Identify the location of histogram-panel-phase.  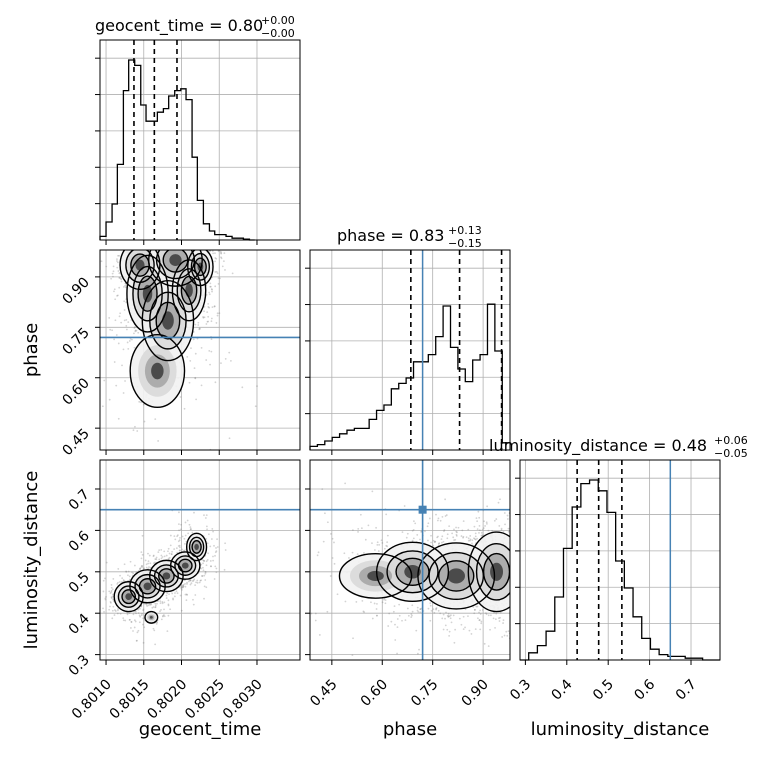
(408, 352).